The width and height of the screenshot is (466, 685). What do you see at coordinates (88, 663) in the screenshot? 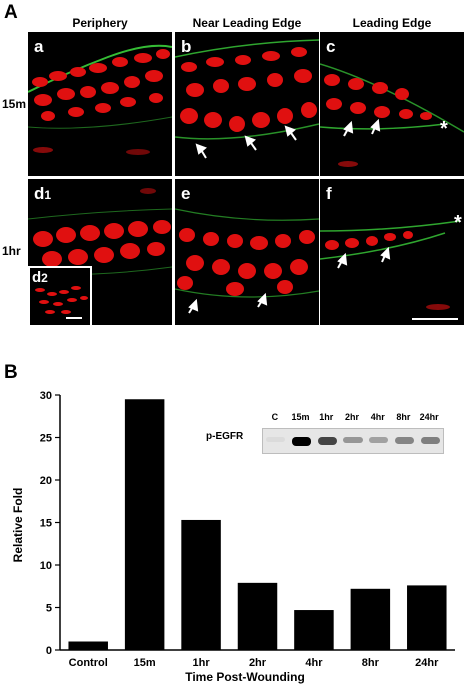
I see `x-tick-label: Control` at bounding box center [88, 663].